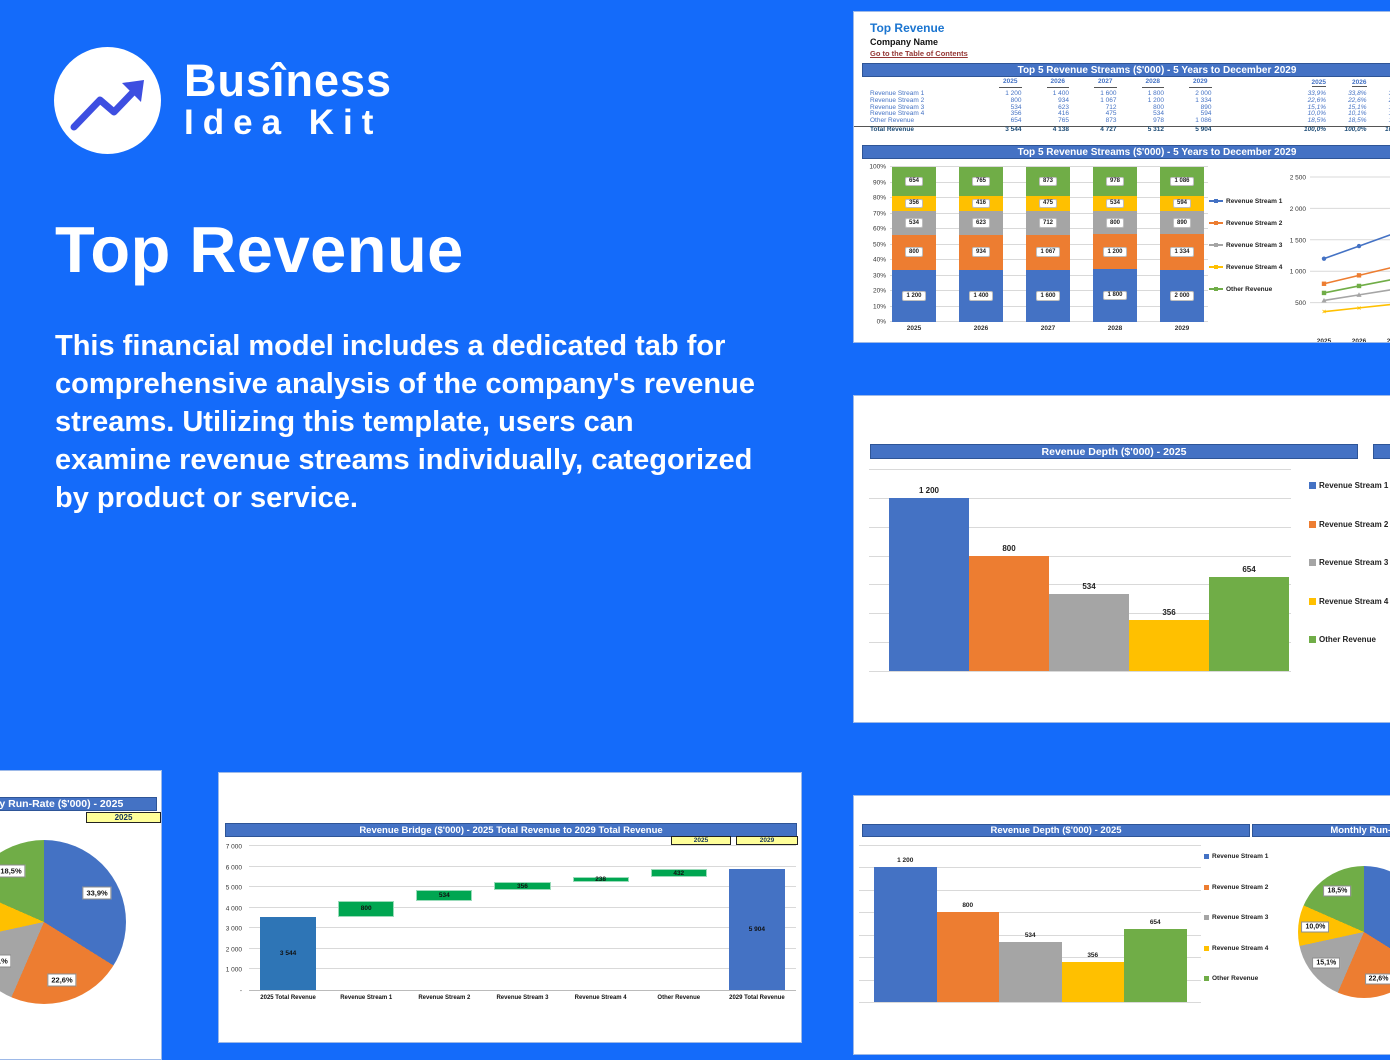 The image size is (1390, 1060). I want to click on segment-value-label: 623, so click(981, 223).